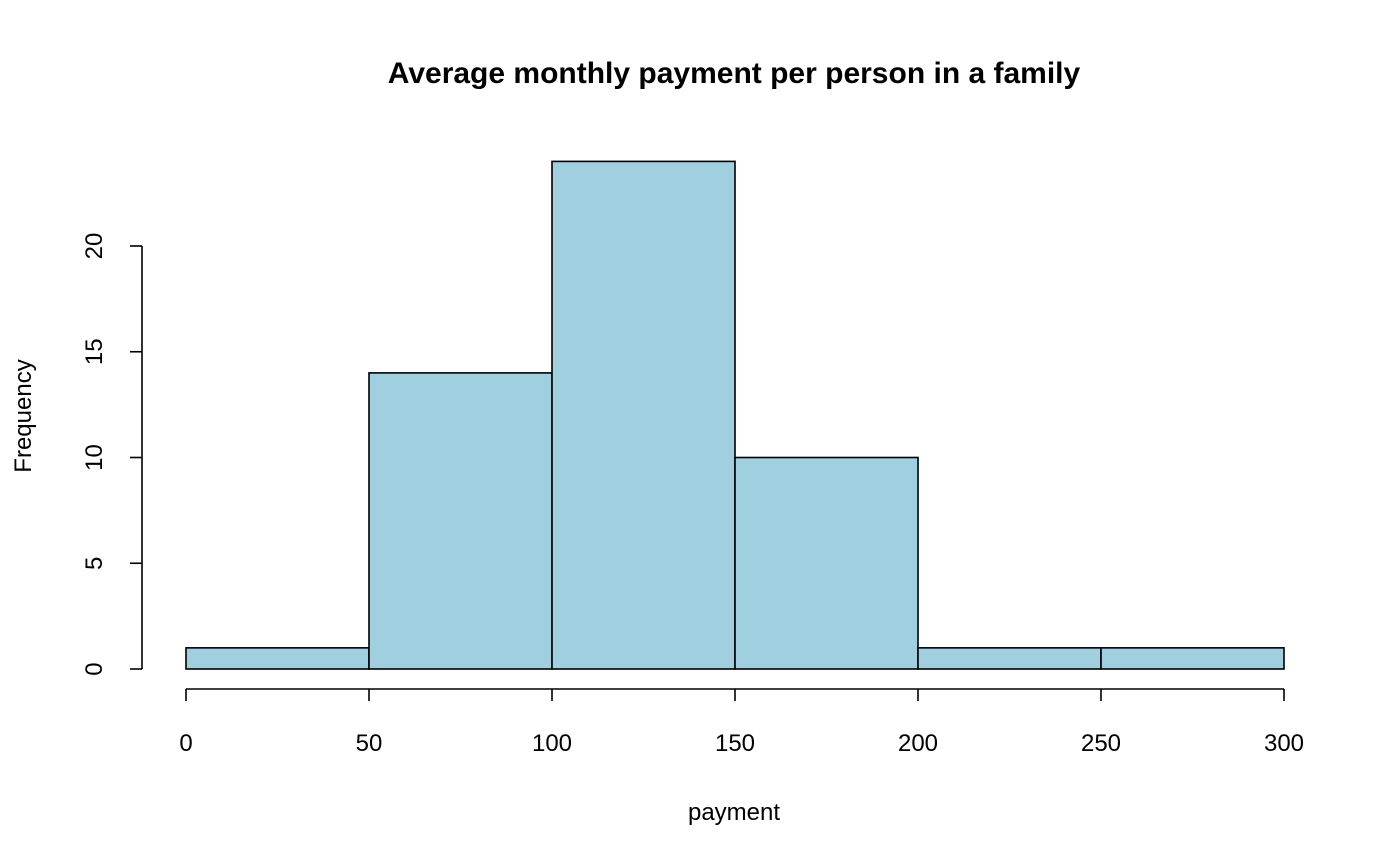 The height and width of the screenshot is (865, 1400). Describe the element at coordinates (735, 743) in the screenshot. I see `x-tick-label-150: 150` at that location.